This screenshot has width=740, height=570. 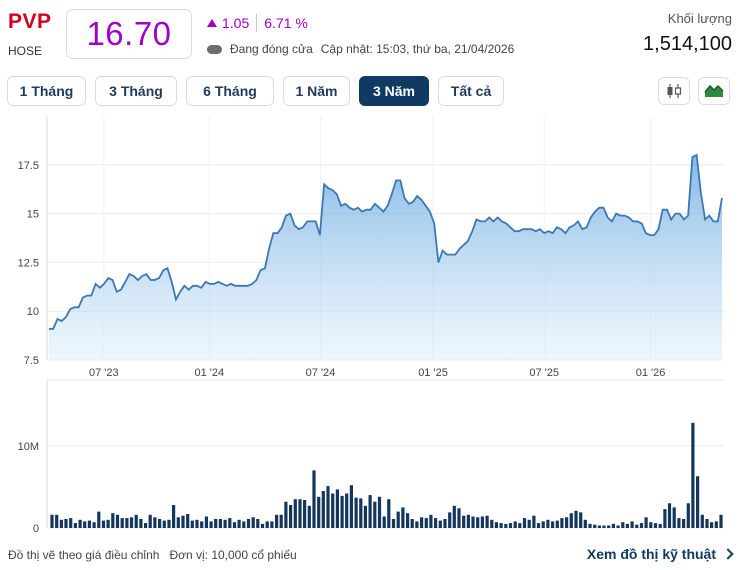 I want to click on candlestick-button, so click(x=674, y=91).